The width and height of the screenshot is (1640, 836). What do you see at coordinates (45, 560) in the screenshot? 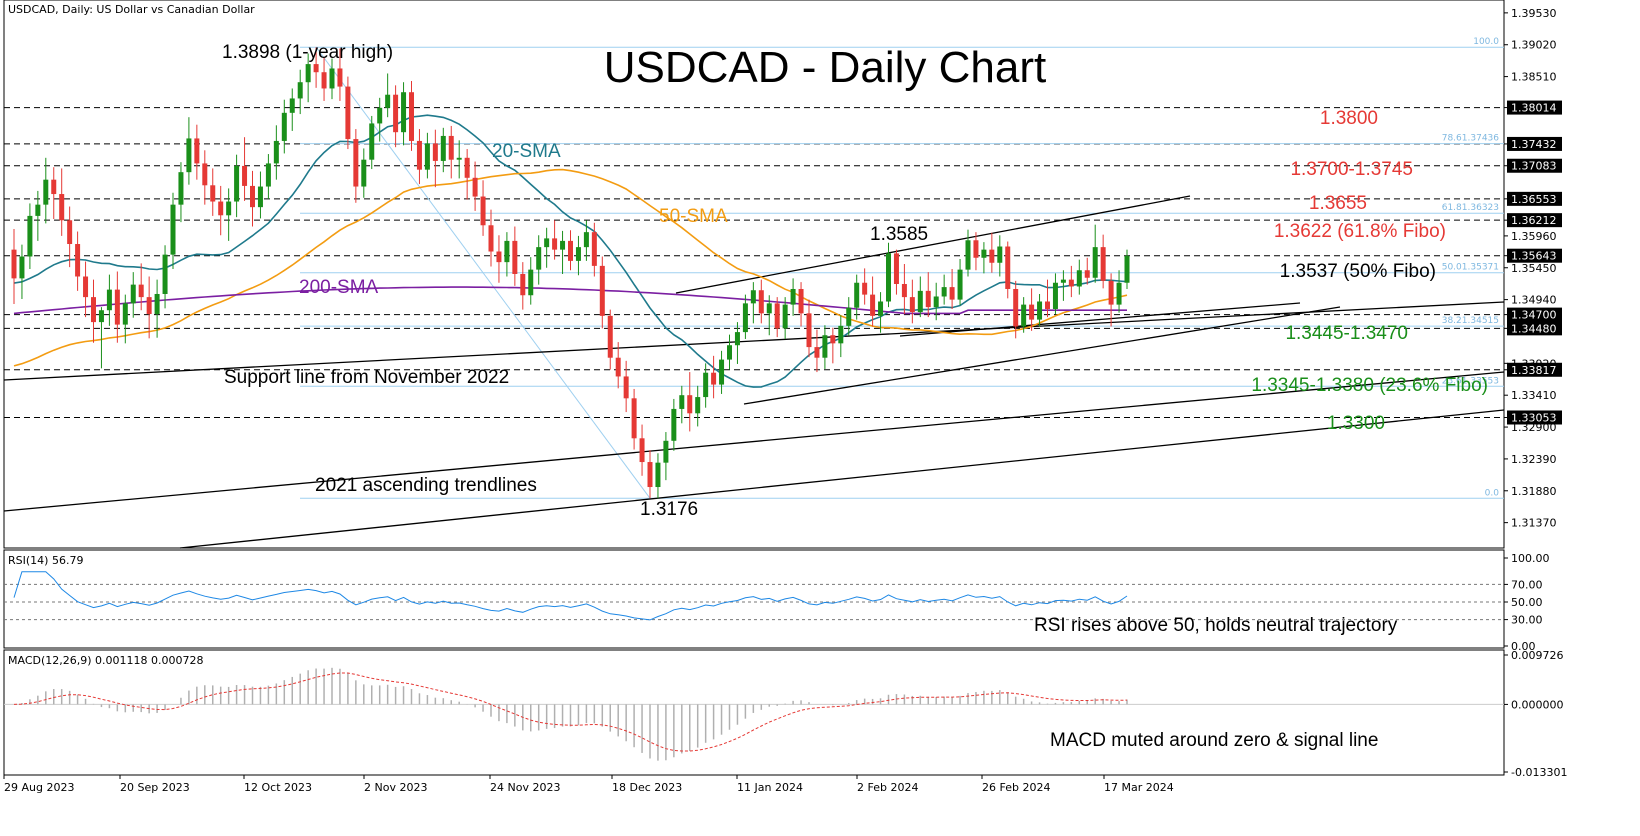
I see `rsi-header: RSI(14) 56.79` at bounding box center [45, 560].